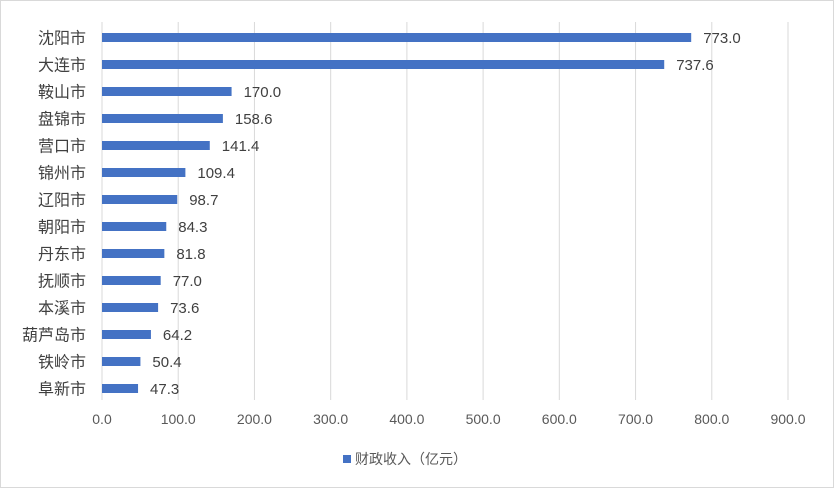  I want to click on category-label: 阜新市, so click(62, 389).